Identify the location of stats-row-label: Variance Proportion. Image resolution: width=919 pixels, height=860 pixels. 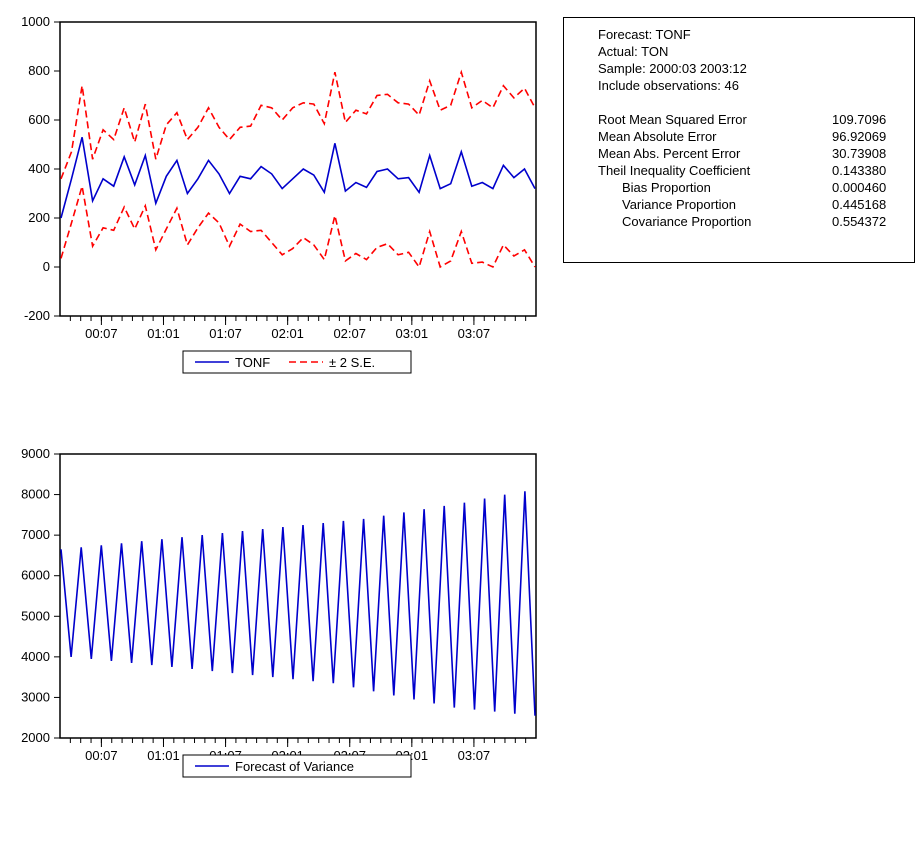
(679, 204).